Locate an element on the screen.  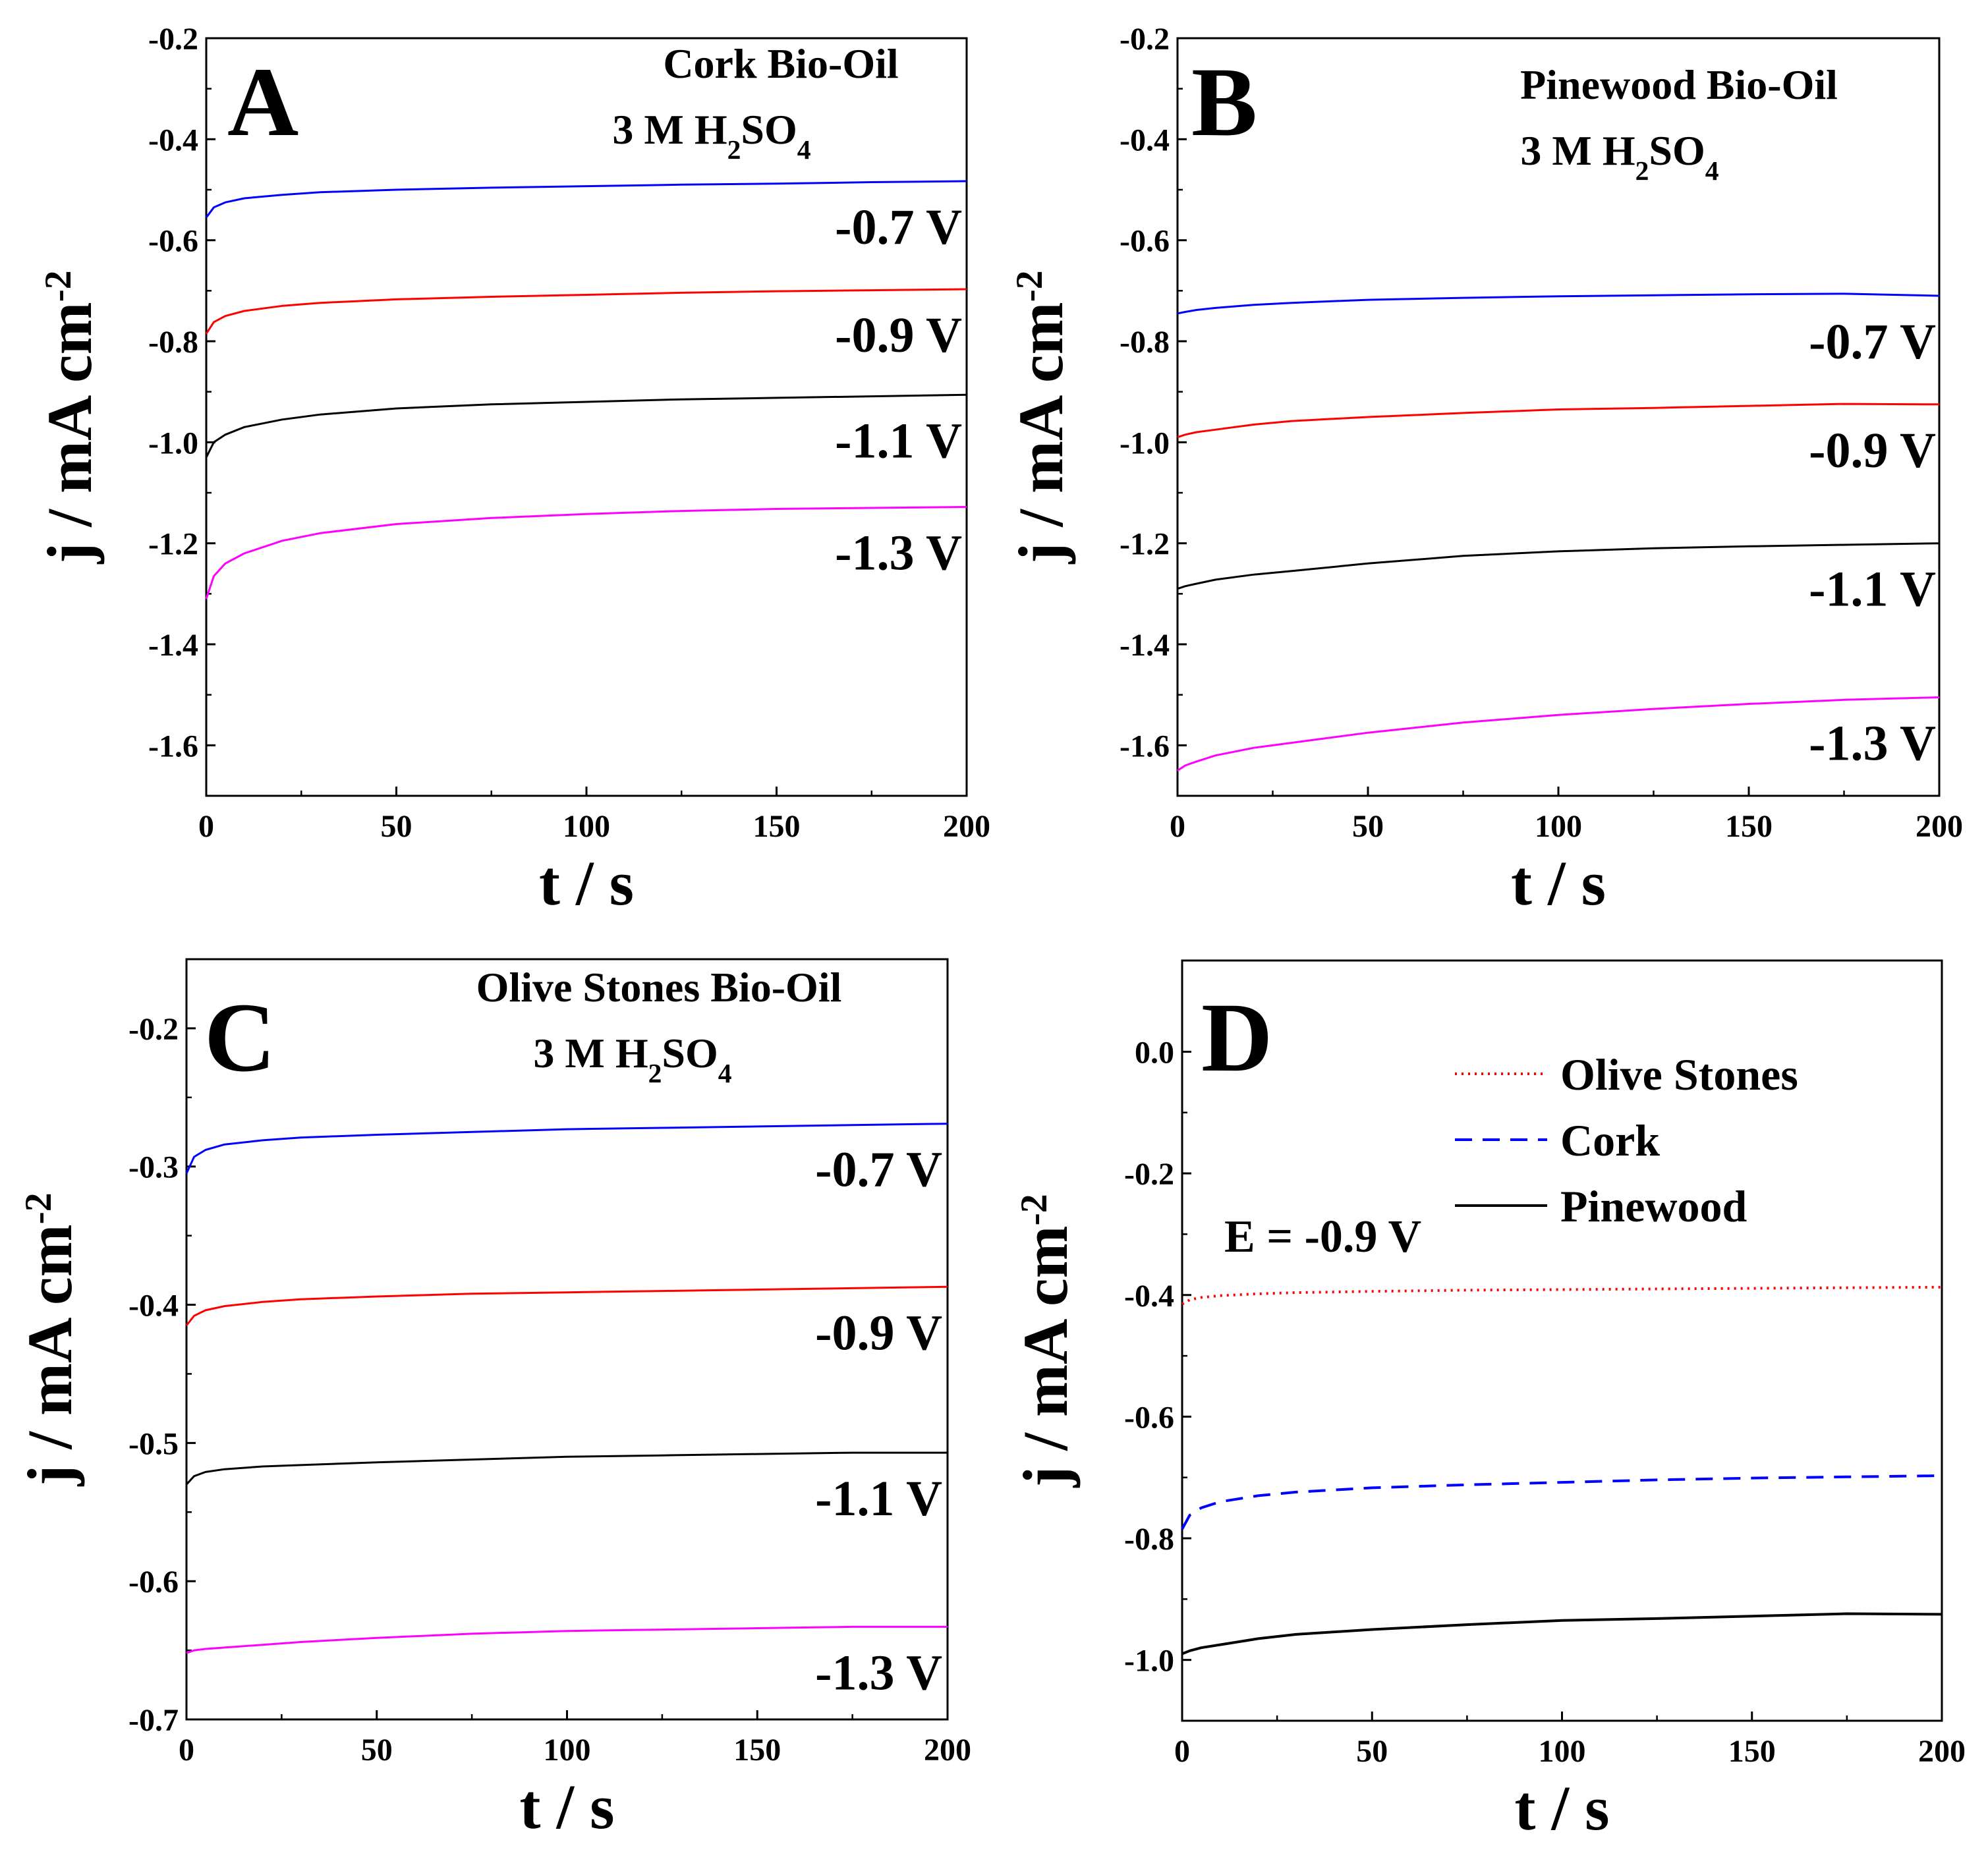
legend-label: Olive Stones is located at coordinates (1679, 1074).